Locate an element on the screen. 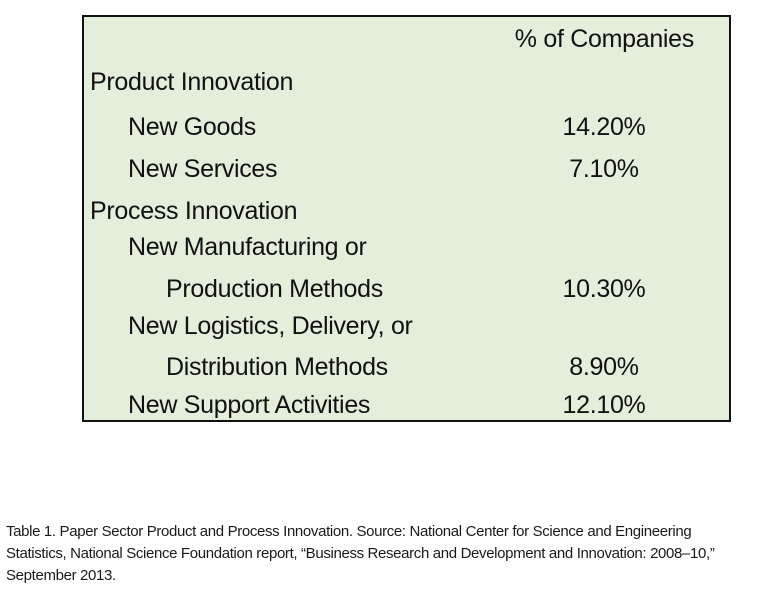 This screenshot has height=598, width=758. table-row: New Manufacturing or is located at coordinates (406, 247).